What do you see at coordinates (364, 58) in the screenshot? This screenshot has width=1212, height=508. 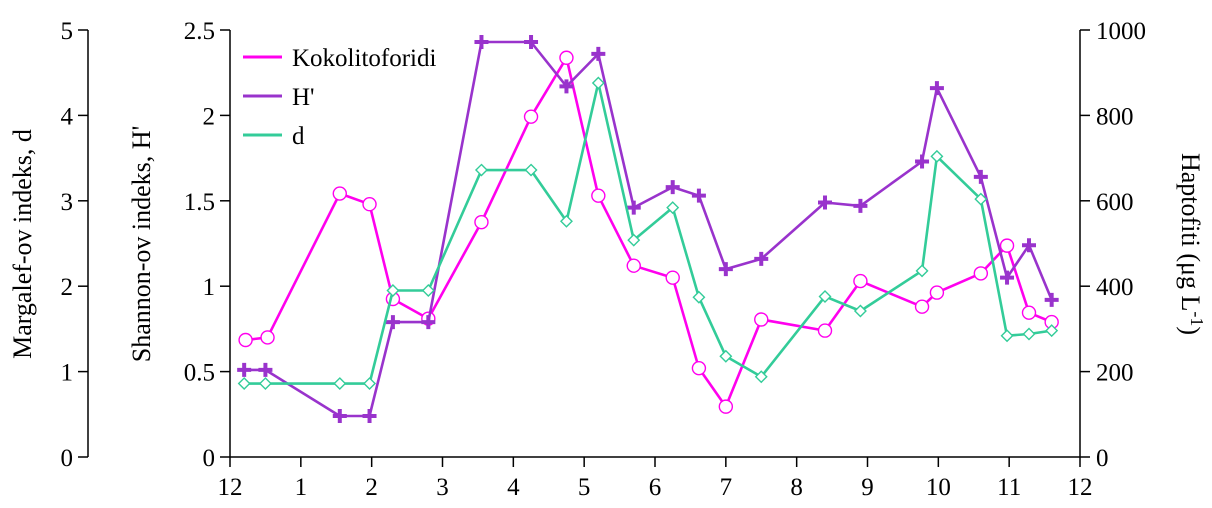 I see `legend-label-kokolitoforidi: Kokolitoforidi` at bounding box center [364, 58].